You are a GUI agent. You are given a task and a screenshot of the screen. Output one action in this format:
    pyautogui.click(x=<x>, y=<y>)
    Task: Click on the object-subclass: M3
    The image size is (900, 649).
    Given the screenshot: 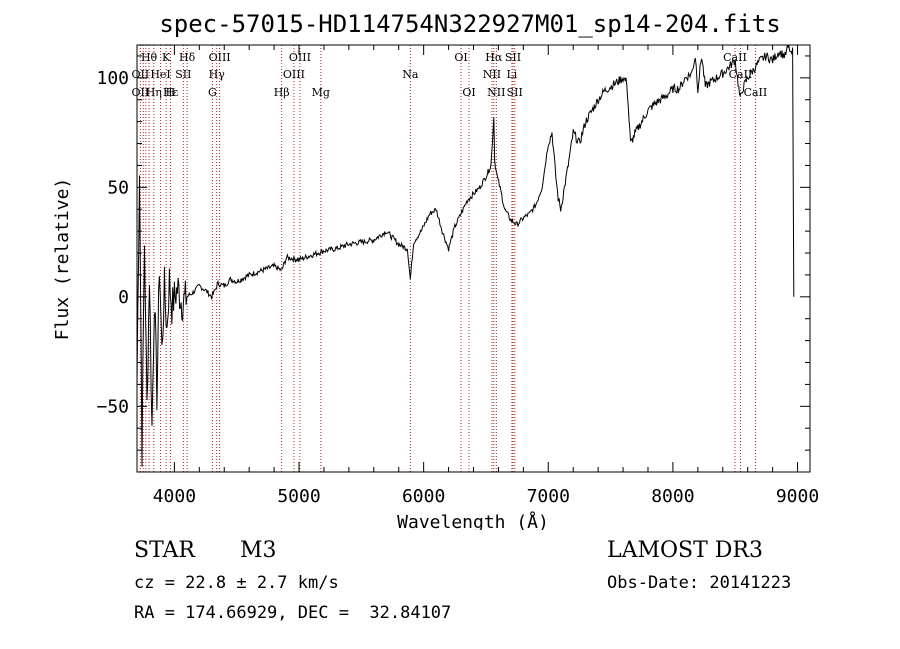 What is the action you would take?
    pyautogui.click(x=258, y=550)
    